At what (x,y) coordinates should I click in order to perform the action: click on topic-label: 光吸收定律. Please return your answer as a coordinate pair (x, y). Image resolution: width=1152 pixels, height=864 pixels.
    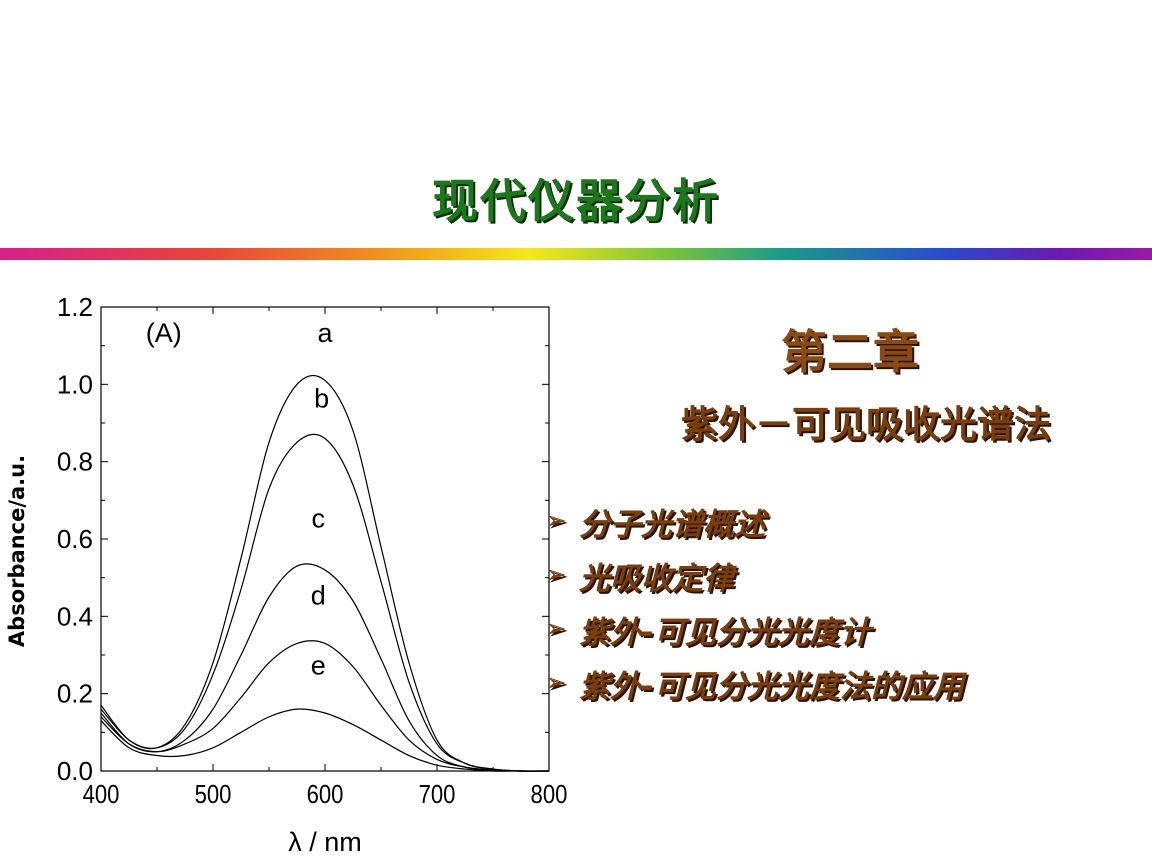
    Looking at the image, I should click on (656, 578).